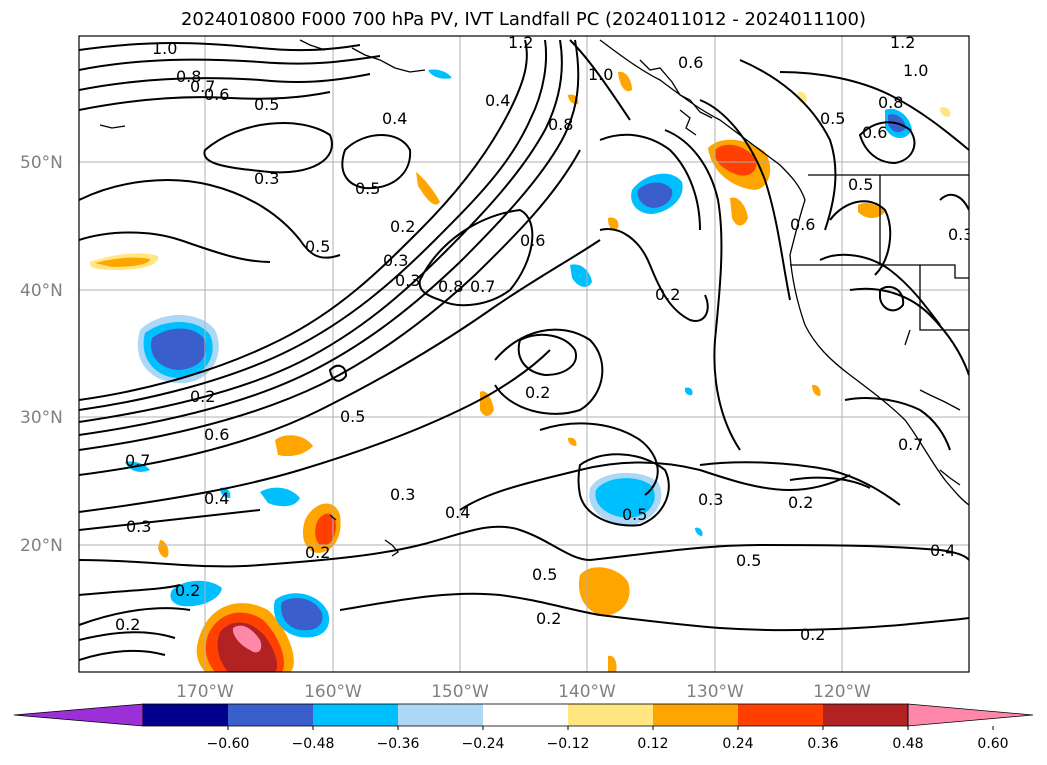 This screenshot has height=765, width=1047. I want to click on colorbar-tick-label: −0.24, so click(483, 744).